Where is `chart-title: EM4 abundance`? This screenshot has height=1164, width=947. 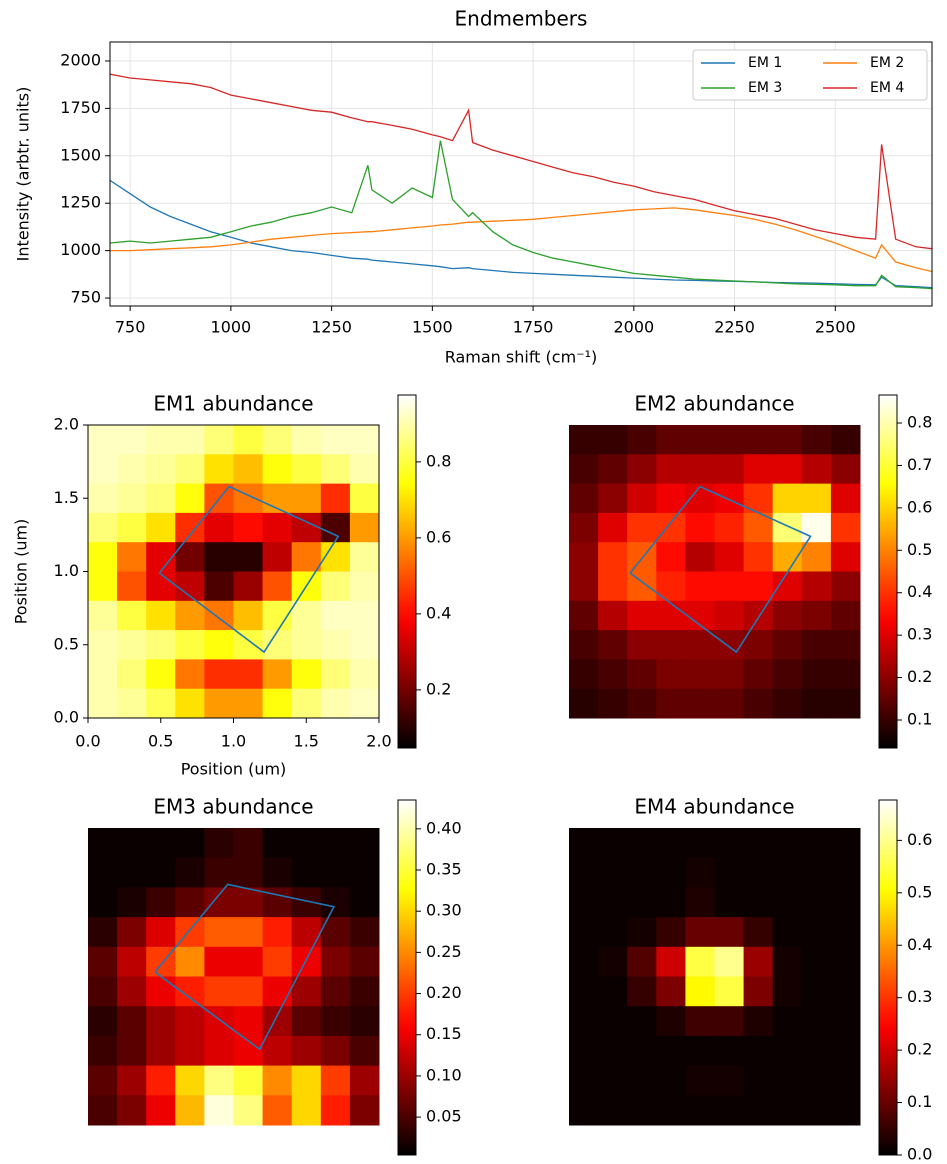
chart-title: EM4 abundance is located at coordinates (714, 807).